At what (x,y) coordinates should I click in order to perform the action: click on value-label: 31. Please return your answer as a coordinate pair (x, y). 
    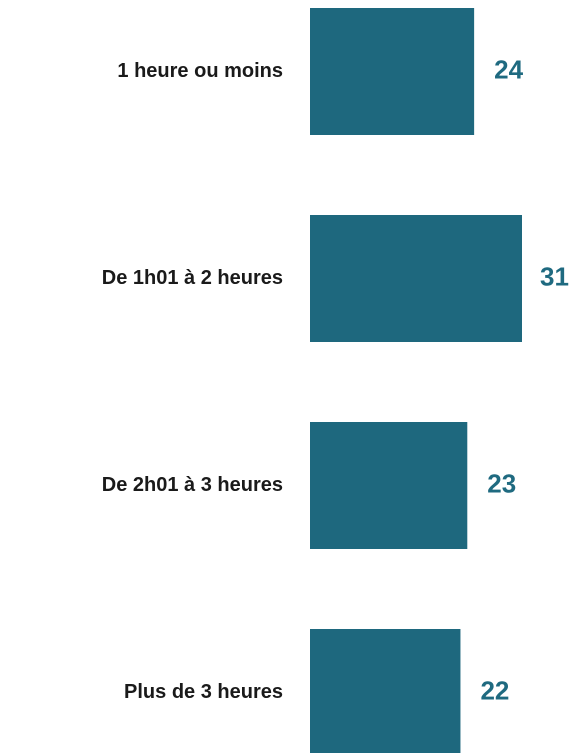
    Looking at the image, I should click on (554, 276).